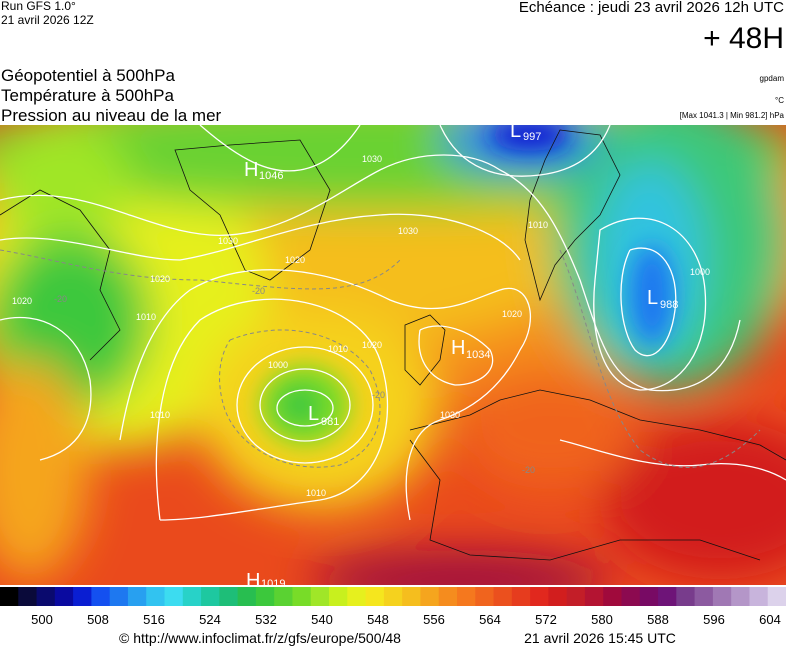 The width and height of the screenshot is (786, 653). What do you see at coordinates (38, 6) in the screenshot?
I see `run-label: Run GFS 1.0°` at bounding box center [38, 6].